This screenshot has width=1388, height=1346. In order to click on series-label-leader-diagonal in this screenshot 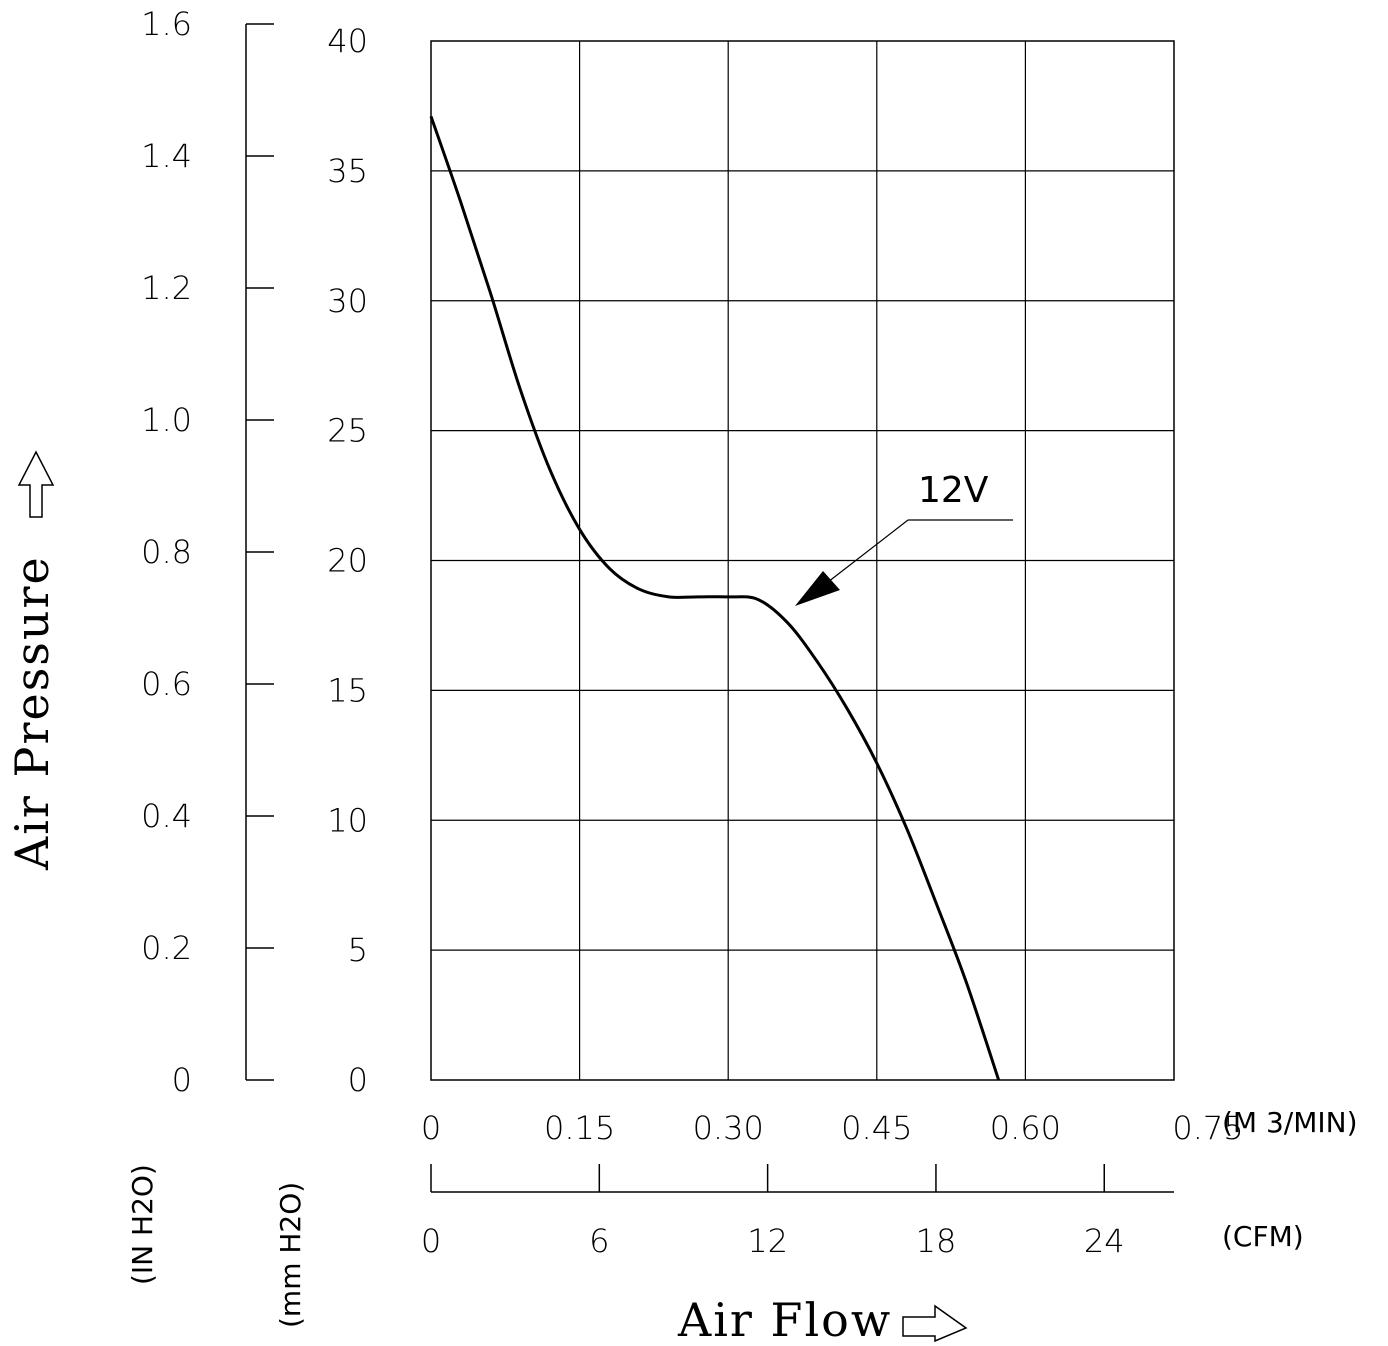, I will do `click(868, 551)`.